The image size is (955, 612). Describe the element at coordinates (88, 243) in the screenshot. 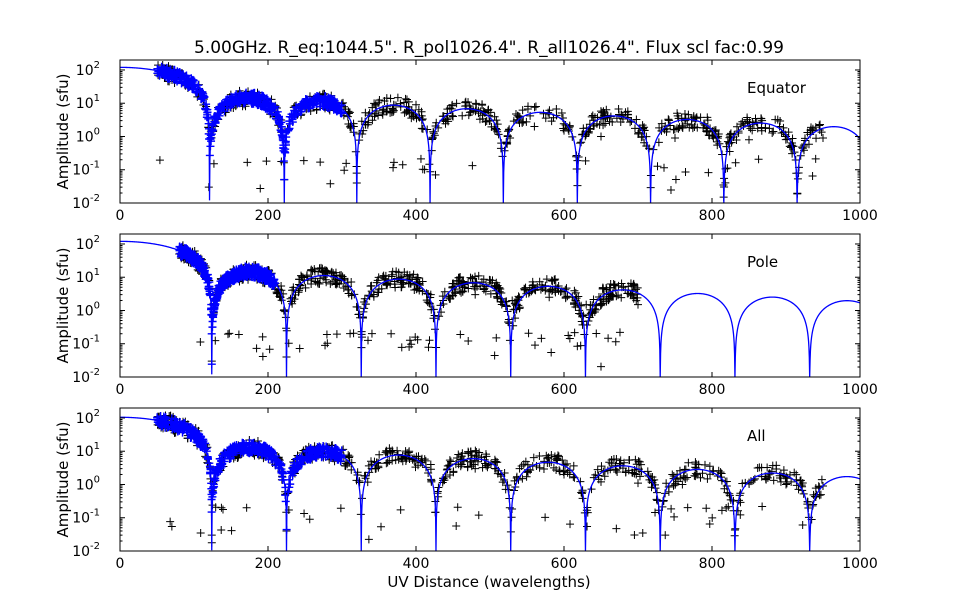

I see `y-tick-label: 10²` at that location.